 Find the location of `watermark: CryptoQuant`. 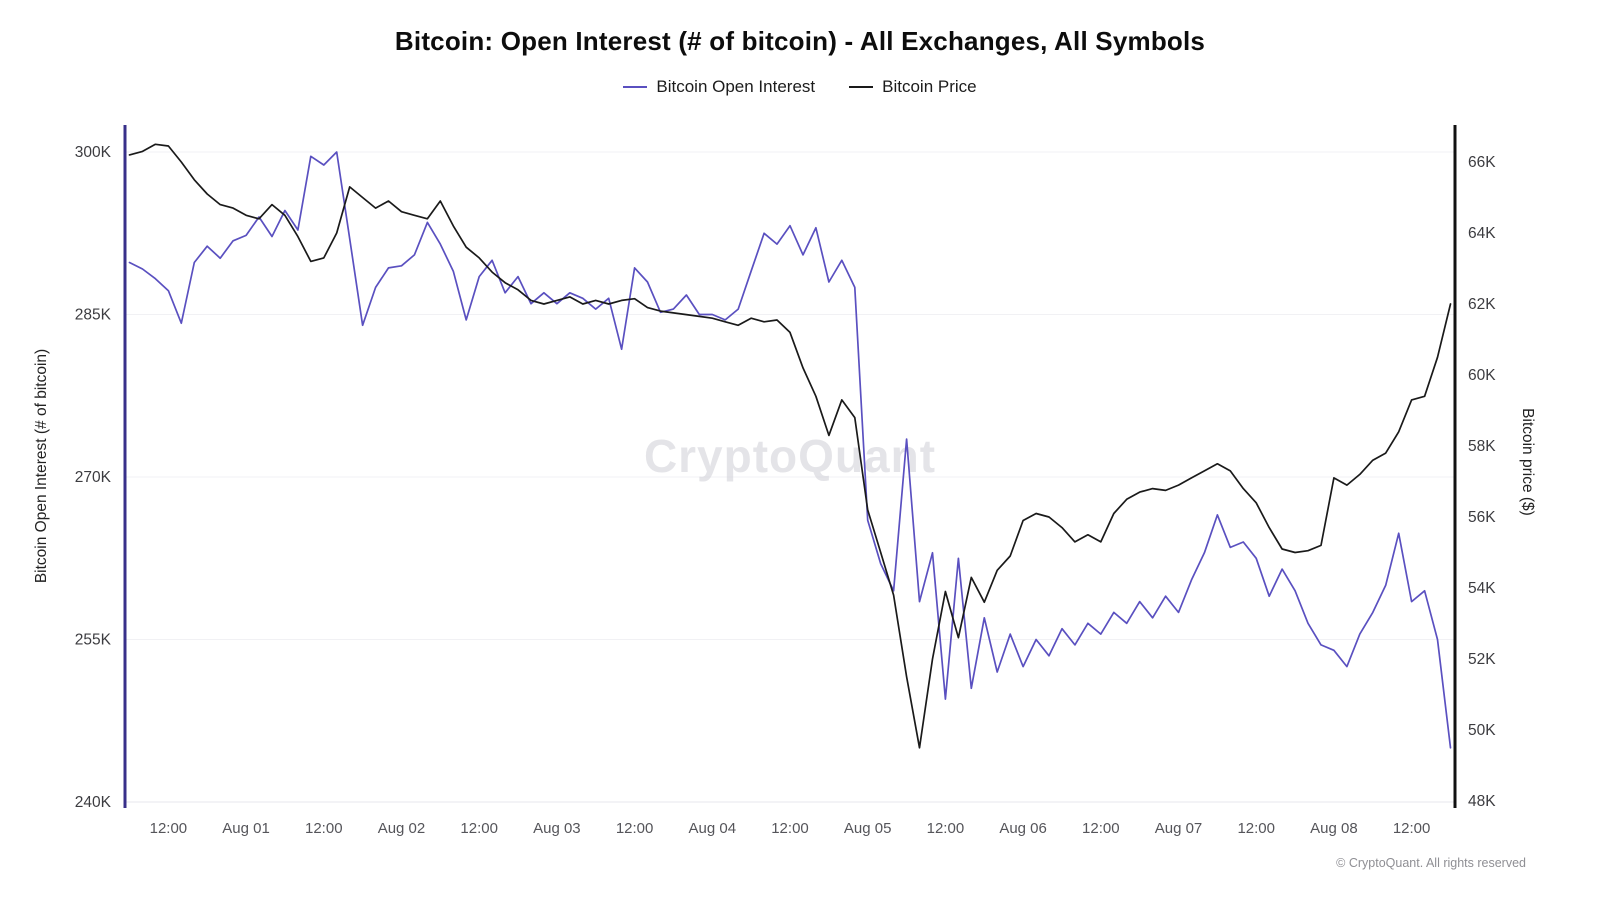

watermark: CryptoQuant is located at coordinates (790, 456).